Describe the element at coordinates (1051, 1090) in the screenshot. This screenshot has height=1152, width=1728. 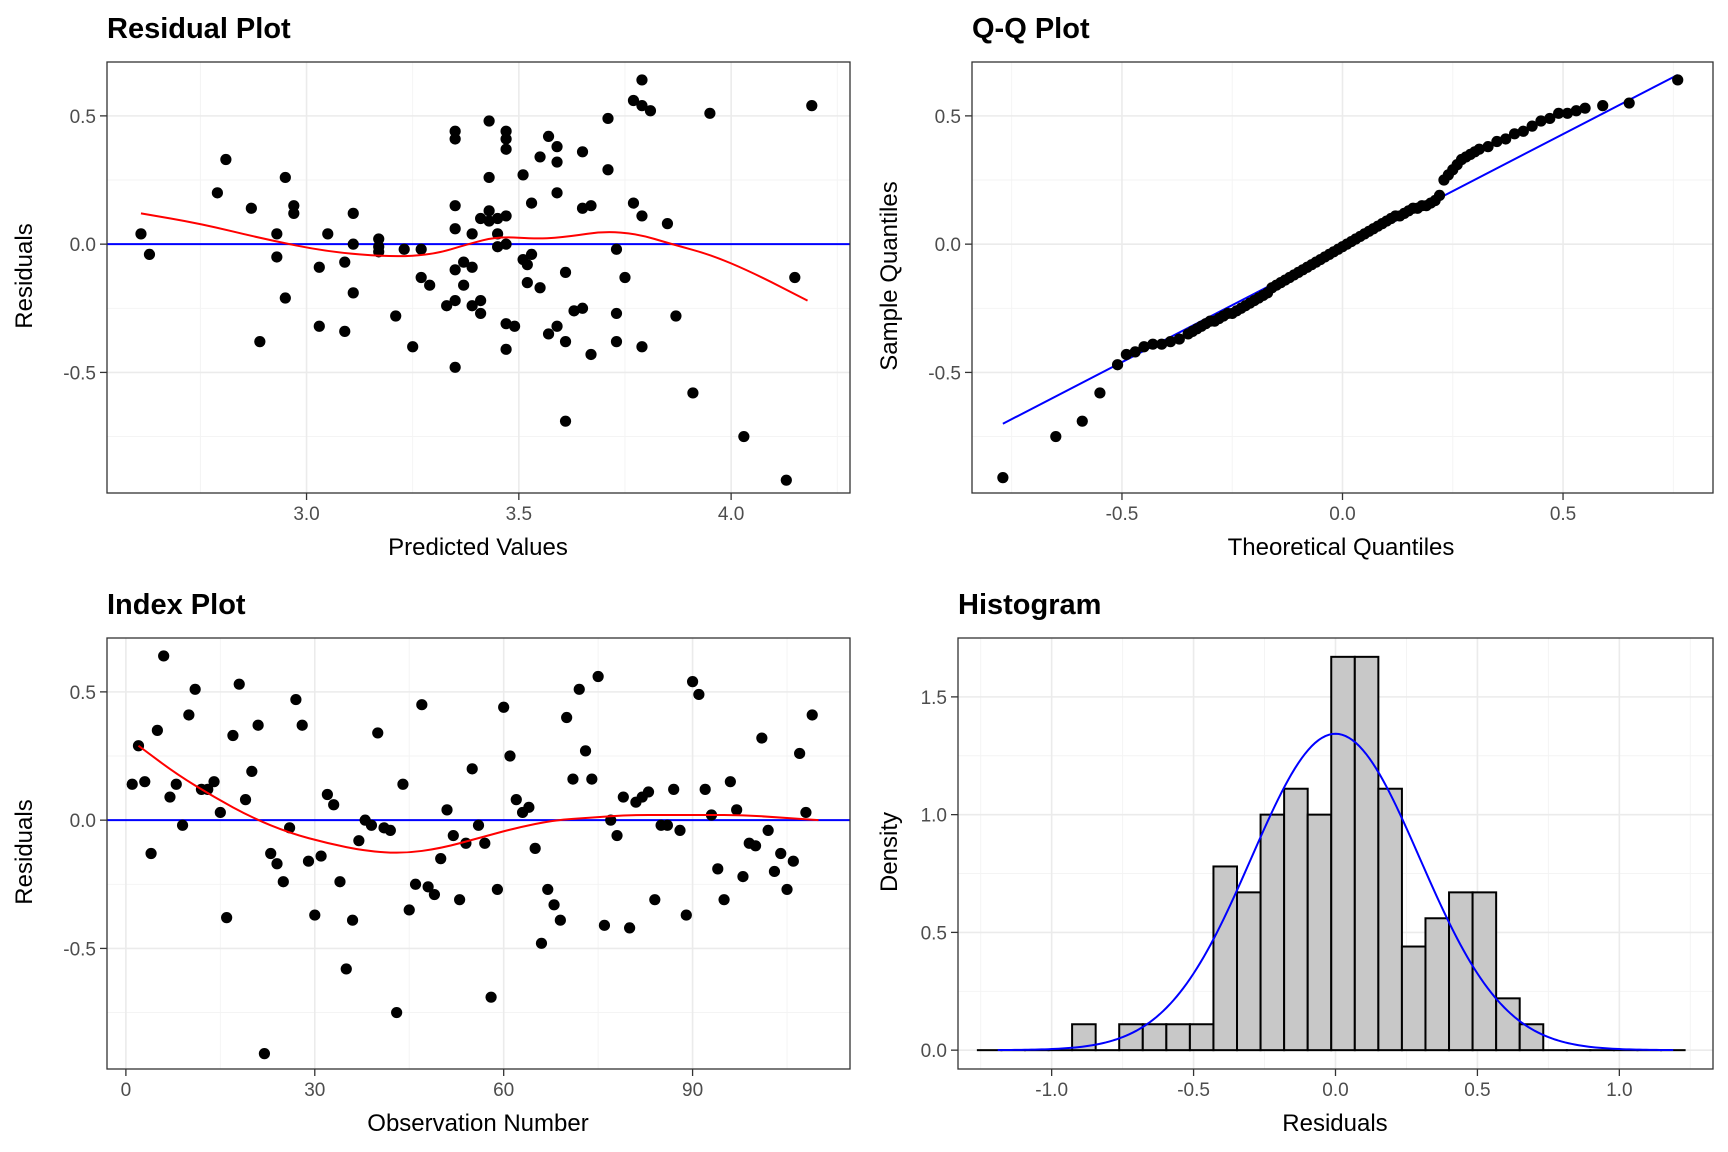
I see `histogram-x-tick-label: -1.0` at that location.